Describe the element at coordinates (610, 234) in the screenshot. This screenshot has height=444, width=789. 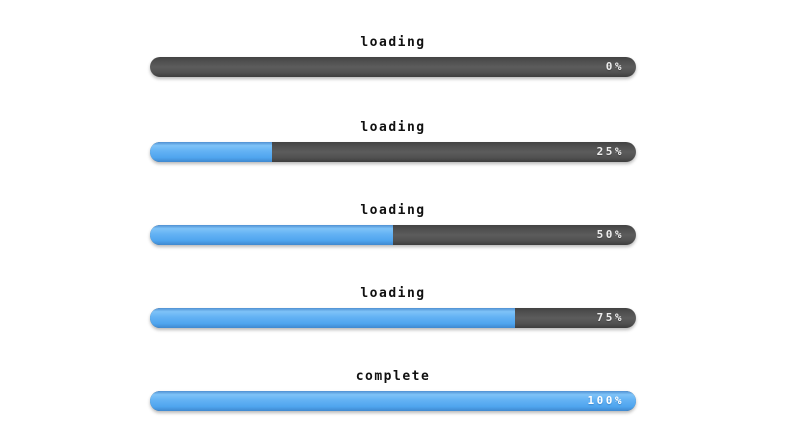
I see `progress-percent: 50%` at that location.